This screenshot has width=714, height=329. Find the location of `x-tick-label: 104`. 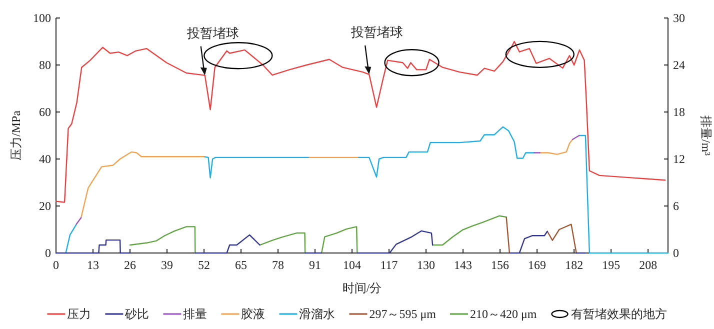

x-tick-label: 104 is located at coordinates (352, 265).